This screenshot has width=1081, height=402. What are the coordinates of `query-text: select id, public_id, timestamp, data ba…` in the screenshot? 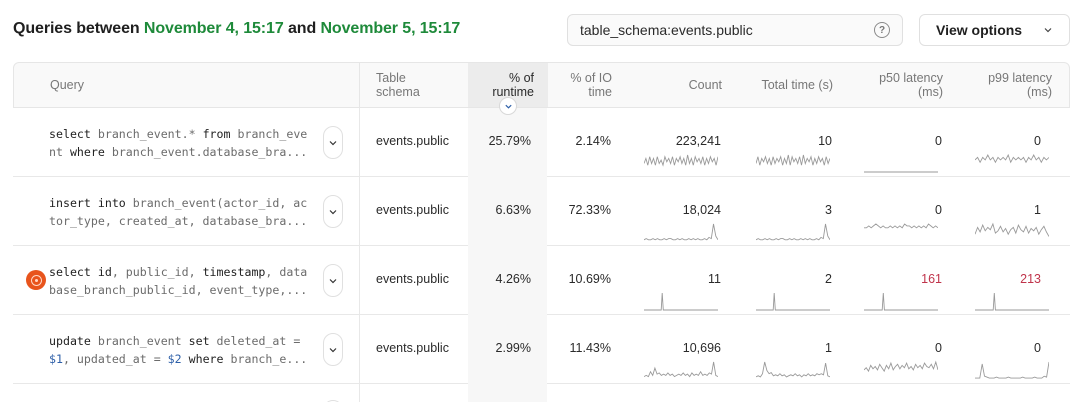 It's located at (184, 281).